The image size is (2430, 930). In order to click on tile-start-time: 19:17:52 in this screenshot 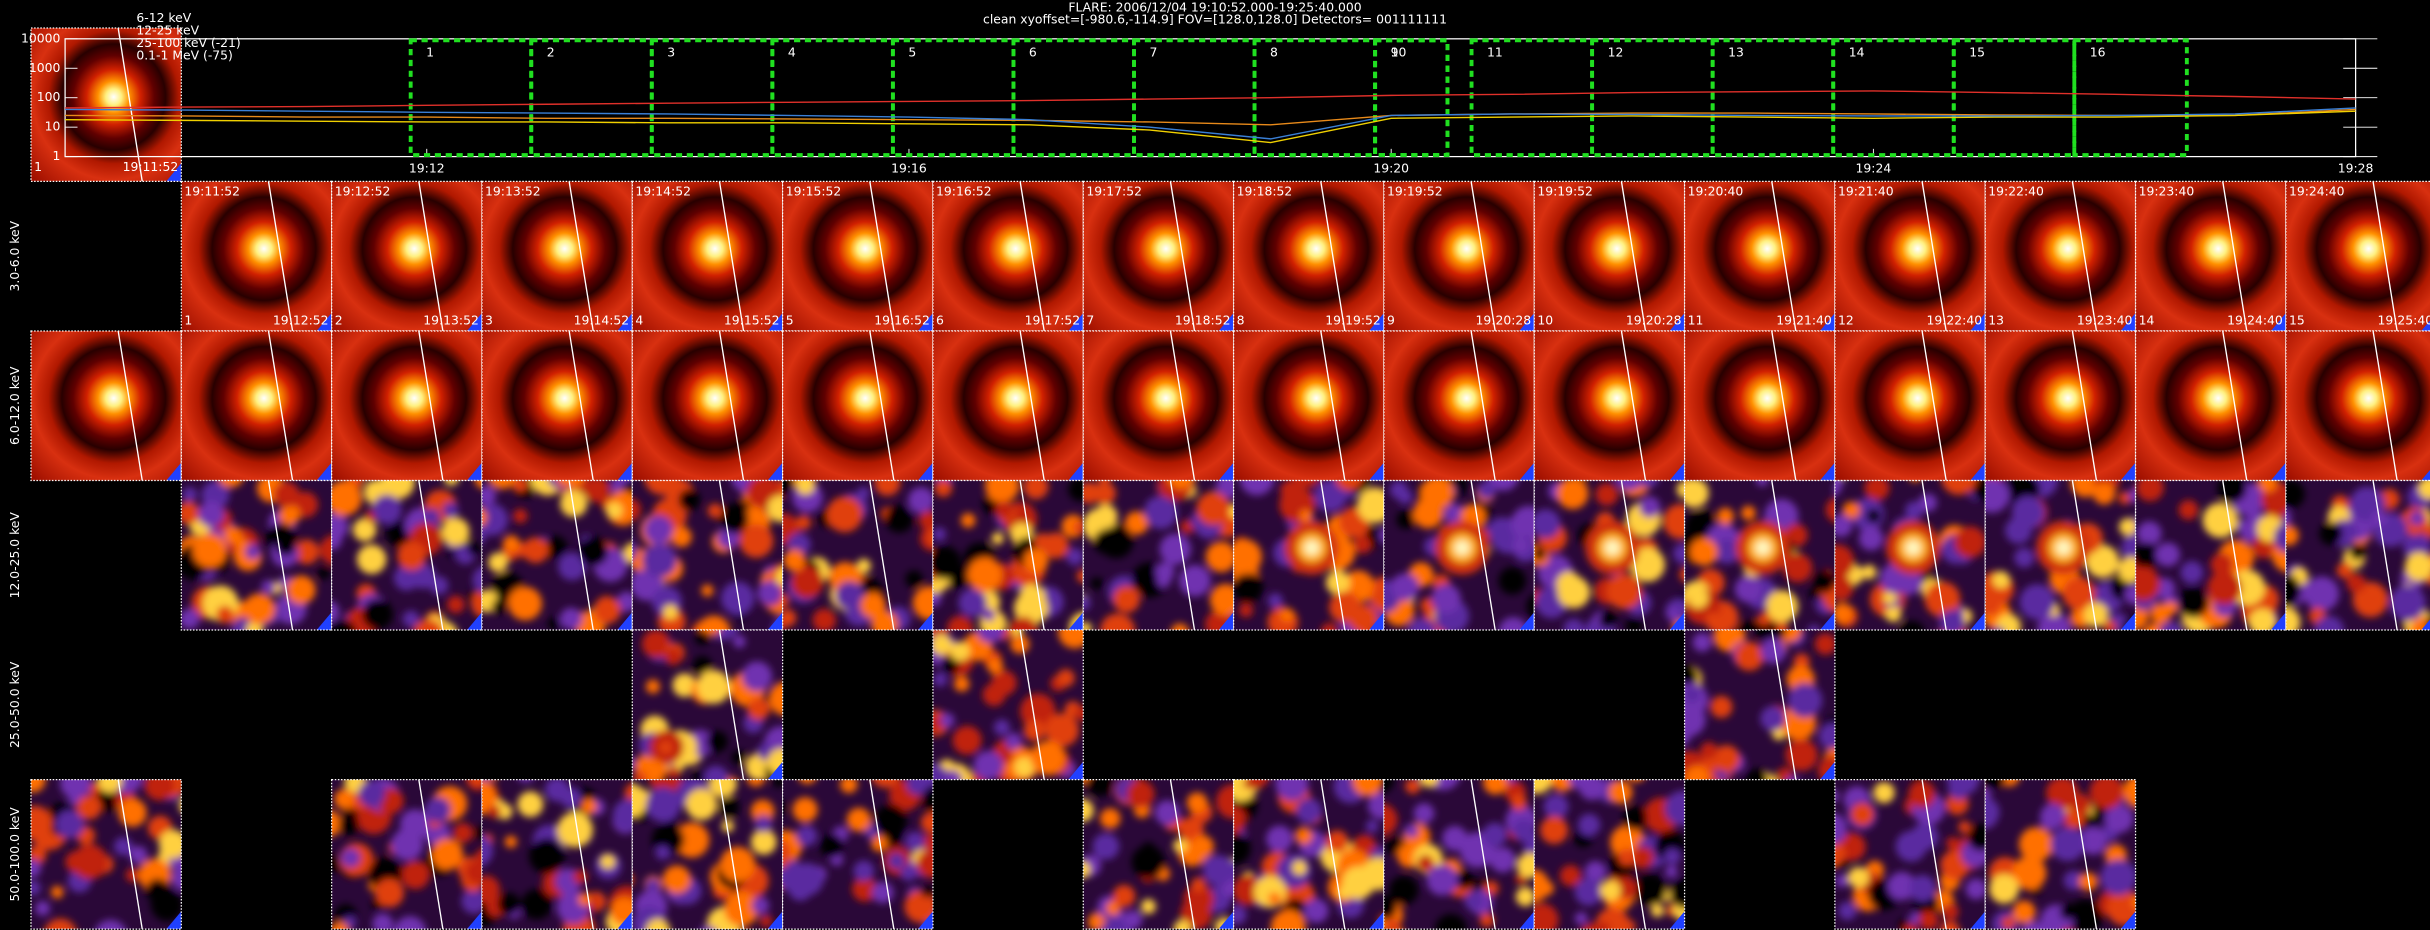, I will do `click(1114, 191)`.